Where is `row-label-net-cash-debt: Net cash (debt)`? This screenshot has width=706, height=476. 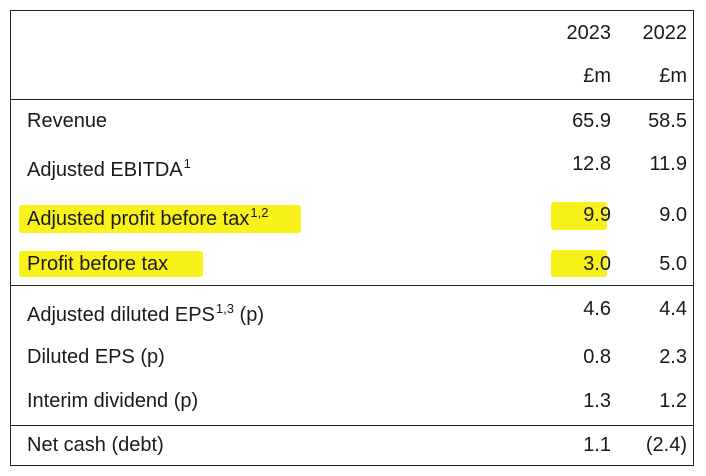
row-label-net-cash-debt: Net cash (debt) is located at coordinates (95, 445).